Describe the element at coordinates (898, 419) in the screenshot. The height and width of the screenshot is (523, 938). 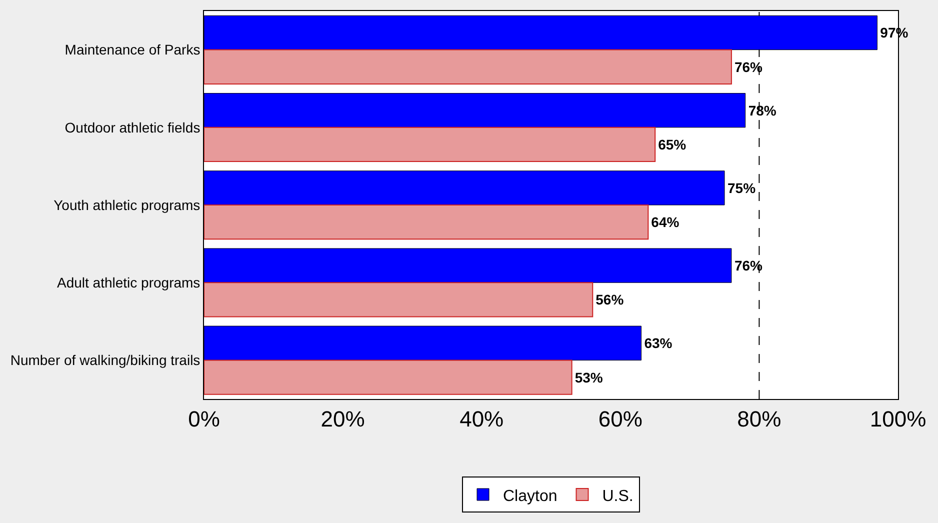
I see `x-tick-label: 100%` at that location.